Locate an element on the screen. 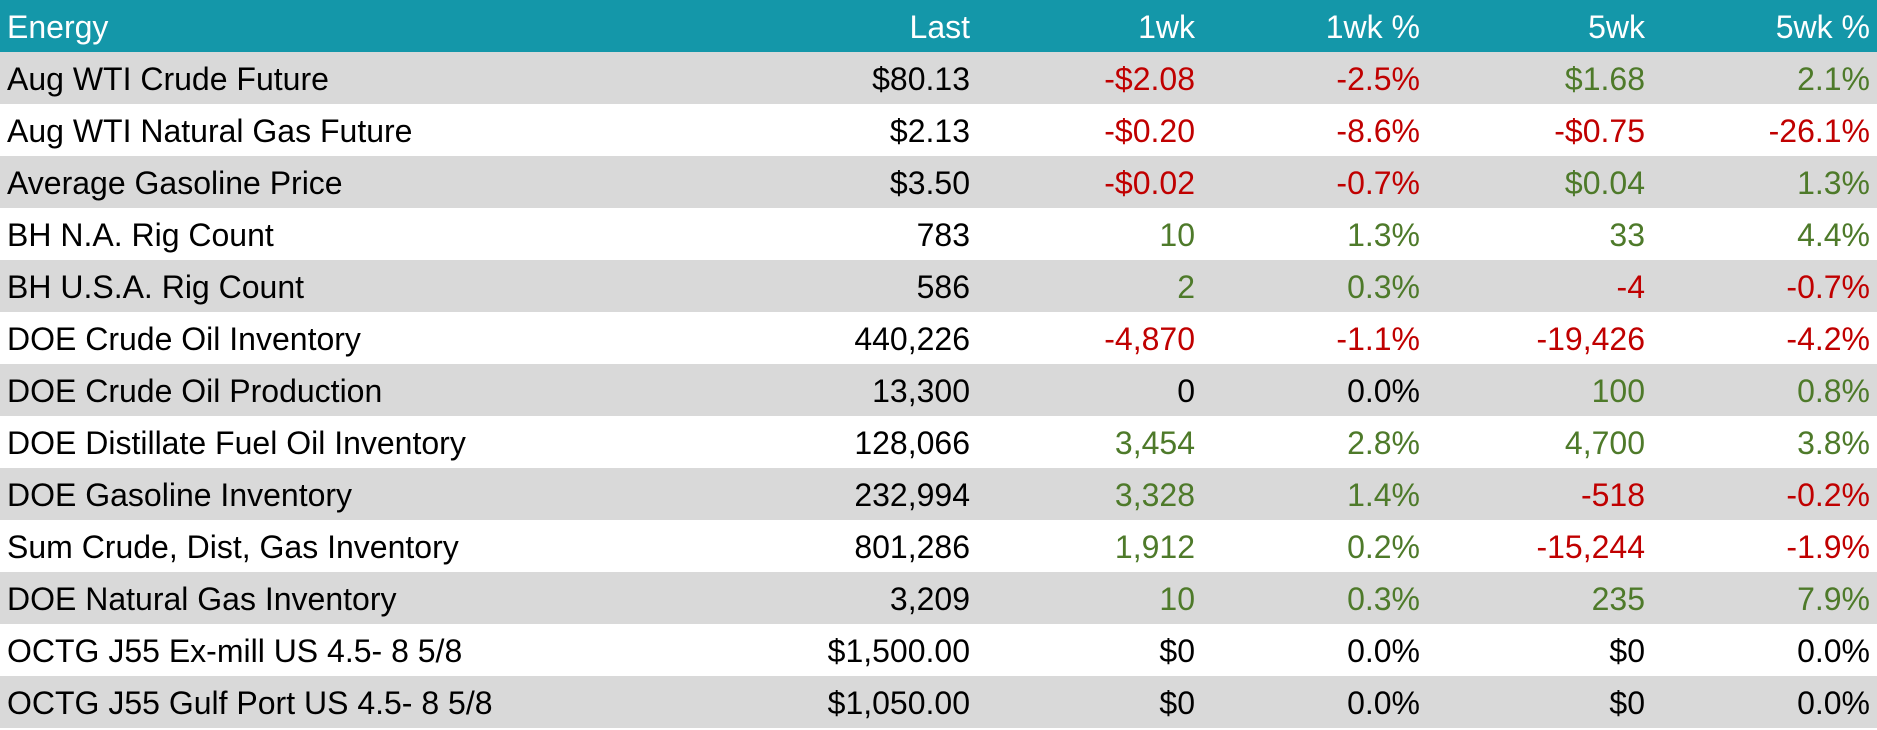 The height and width of the screenshot is (730, 1877). value-cell: $0.04 is located at coordinates (1604, 183).